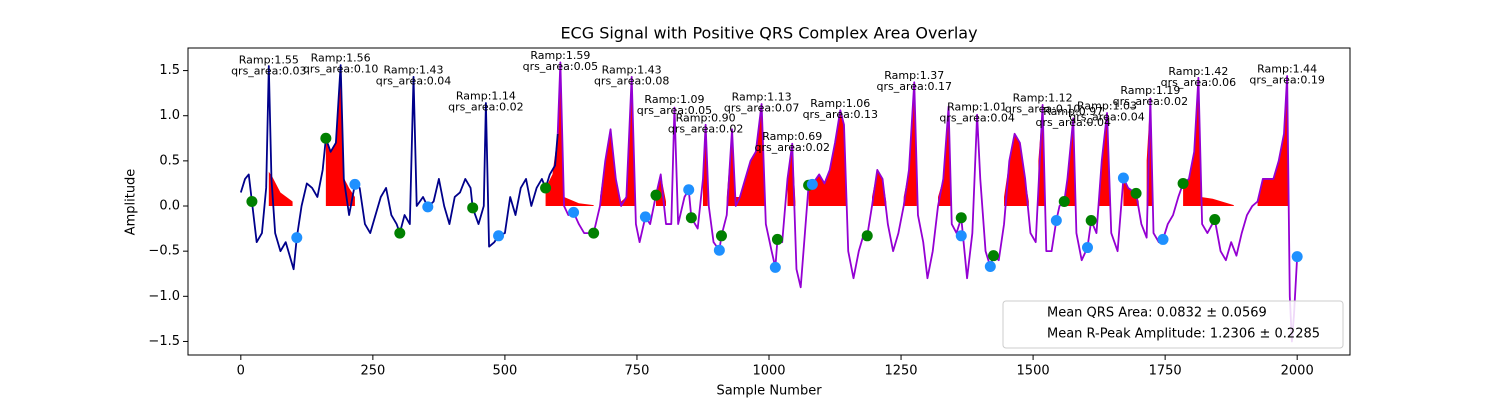 Image resolution: width=1500 pixels, height=400 pixels. What do you see at coordinates (504, 371) in the screenshot?
I see `x-tick-label: 500` at bounding box center [504, 371].